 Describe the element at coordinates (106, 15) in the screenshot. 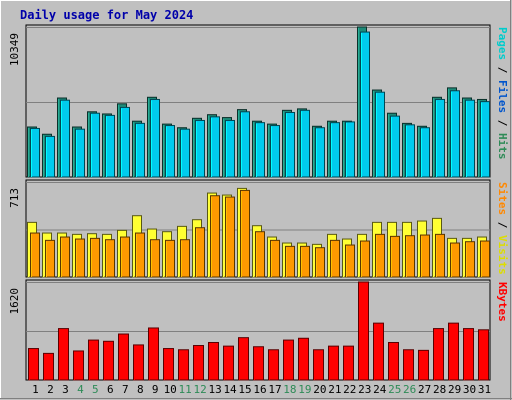

I see `chart-title: Daily usage for May 2024` at that location.